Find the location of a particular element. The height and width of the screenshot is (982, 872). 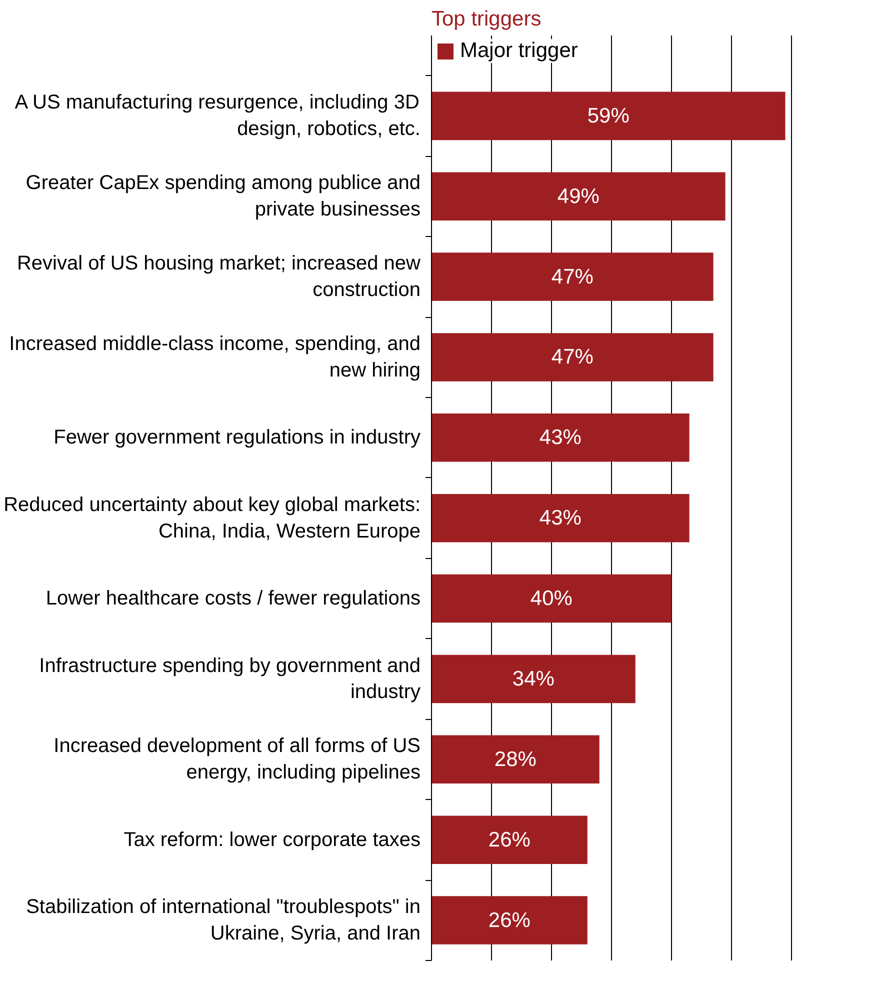

chart-title: Top triggers is located at coordinates (487, 19).